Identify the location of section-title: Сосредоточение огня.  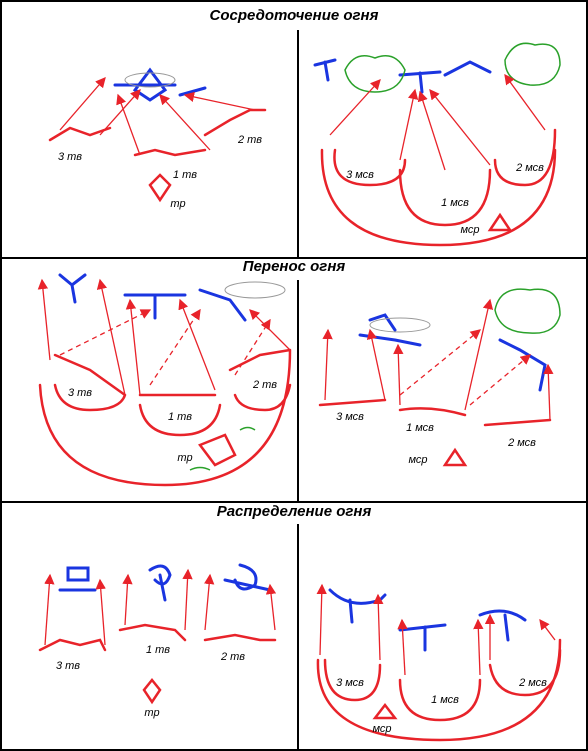
(294, 15).